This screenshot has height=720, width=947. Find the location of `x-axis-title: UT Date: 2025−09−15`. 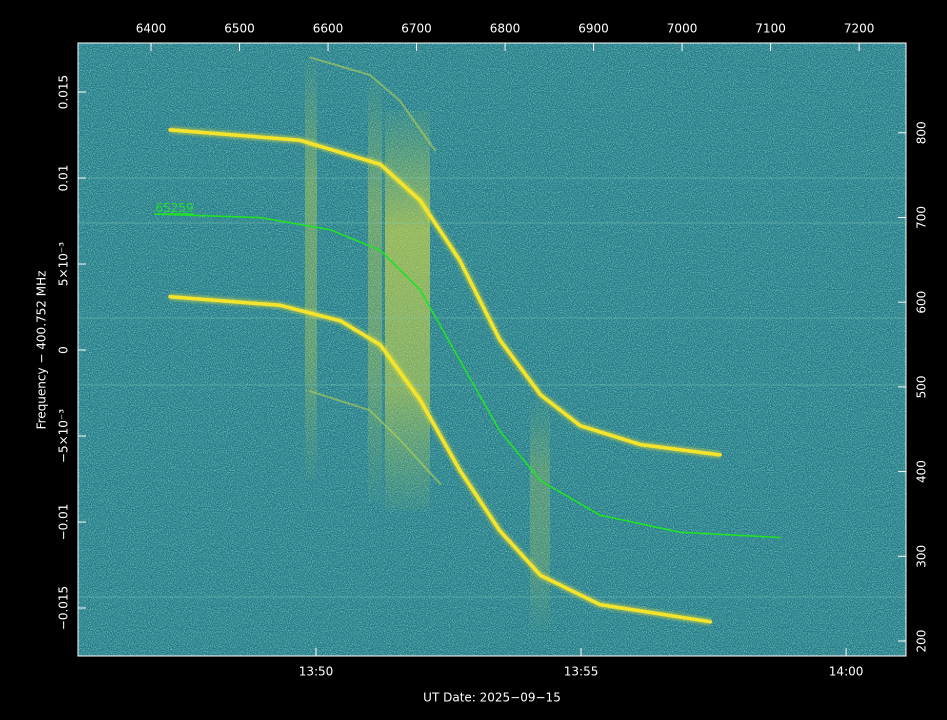

x-axis-title: UT Date: 2025−09−15 is located at coordinates (492, 698).